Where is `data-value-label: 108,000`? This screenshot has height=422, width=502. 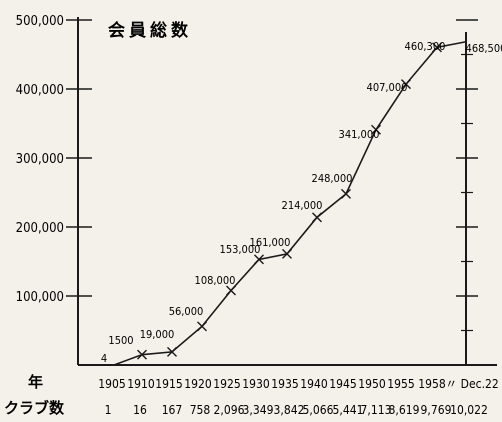
data-value-label: 108,000 is located at coordinates (215, 280).